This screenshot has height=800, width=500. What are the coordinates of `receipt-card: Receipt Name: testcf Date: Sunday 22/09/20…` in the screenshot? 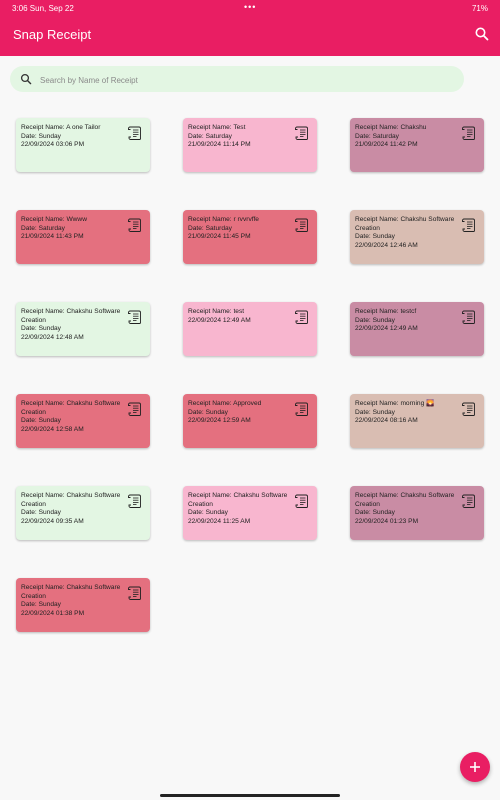 It's located at (417, 329).